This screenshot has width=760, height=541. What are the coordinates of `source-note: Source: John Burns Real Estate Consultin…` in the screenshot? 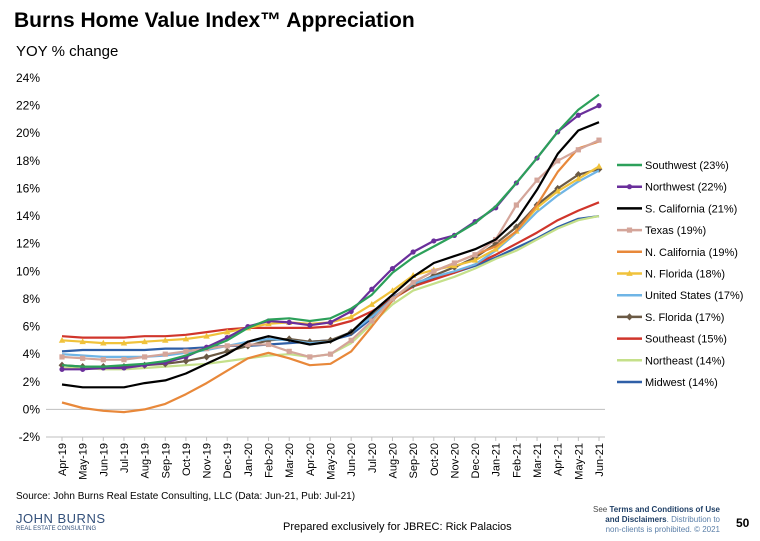 It's located at (186, 496).